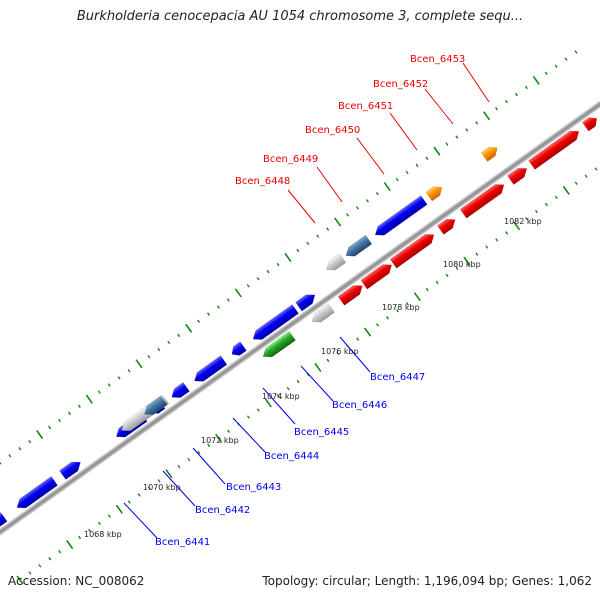 This screenshot has height=600, width=600. What do you see at coordinates (76, 581) in the screenshot?
I see `accession-text: Accession: NC_008062` at bounding box center [76, 581].